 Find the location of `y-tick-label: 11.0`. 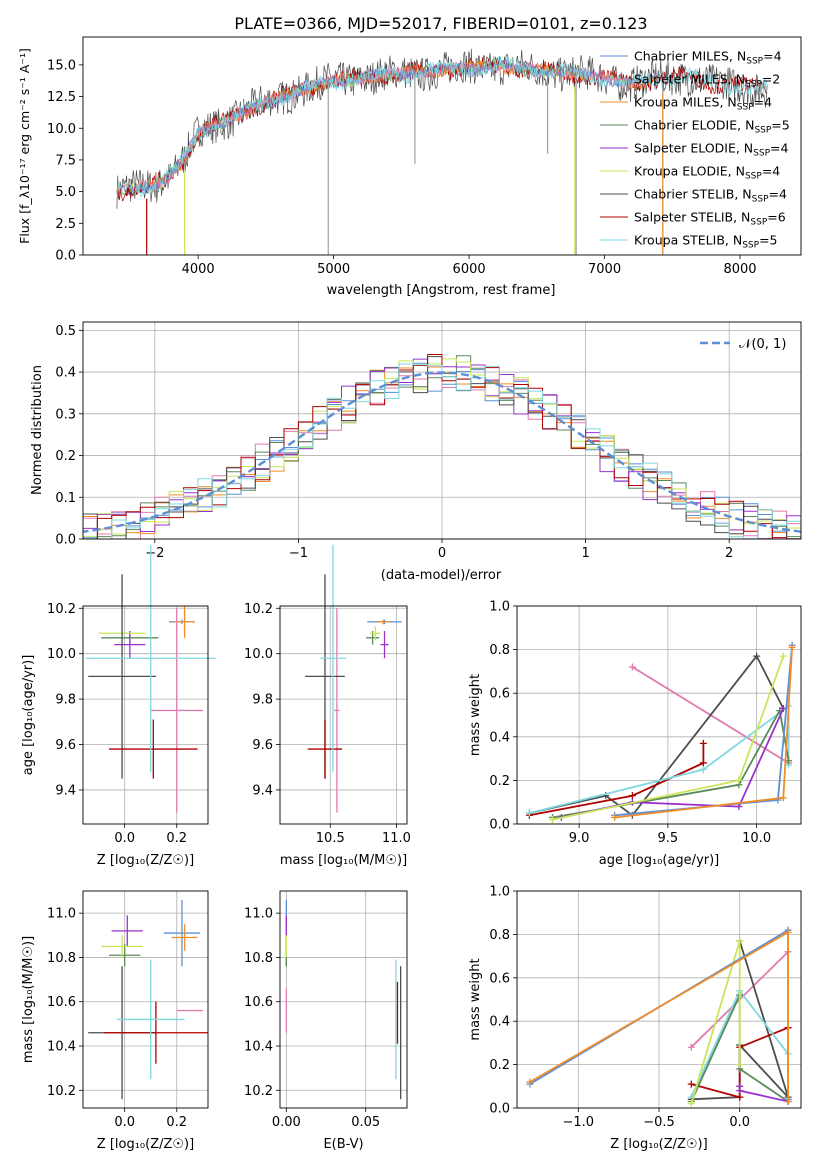

y-tick-label: 11.0 is located at coordinates (258, 914).